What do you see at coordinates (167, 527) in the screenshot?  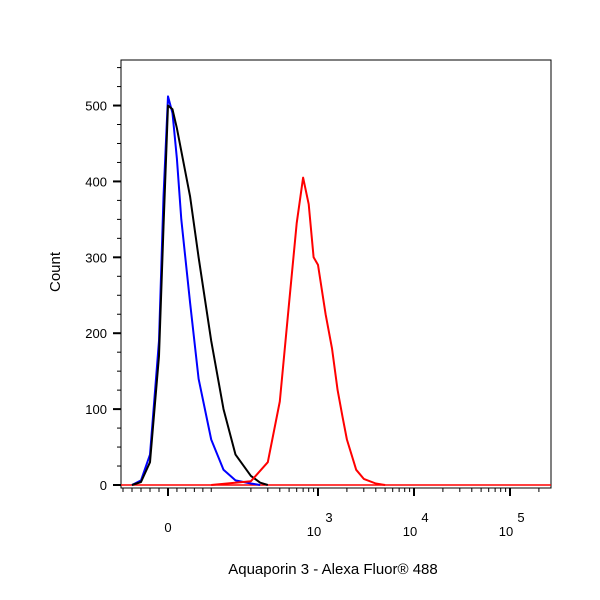 I see `x-tick-label: 0` at bounding box center [167, 527].